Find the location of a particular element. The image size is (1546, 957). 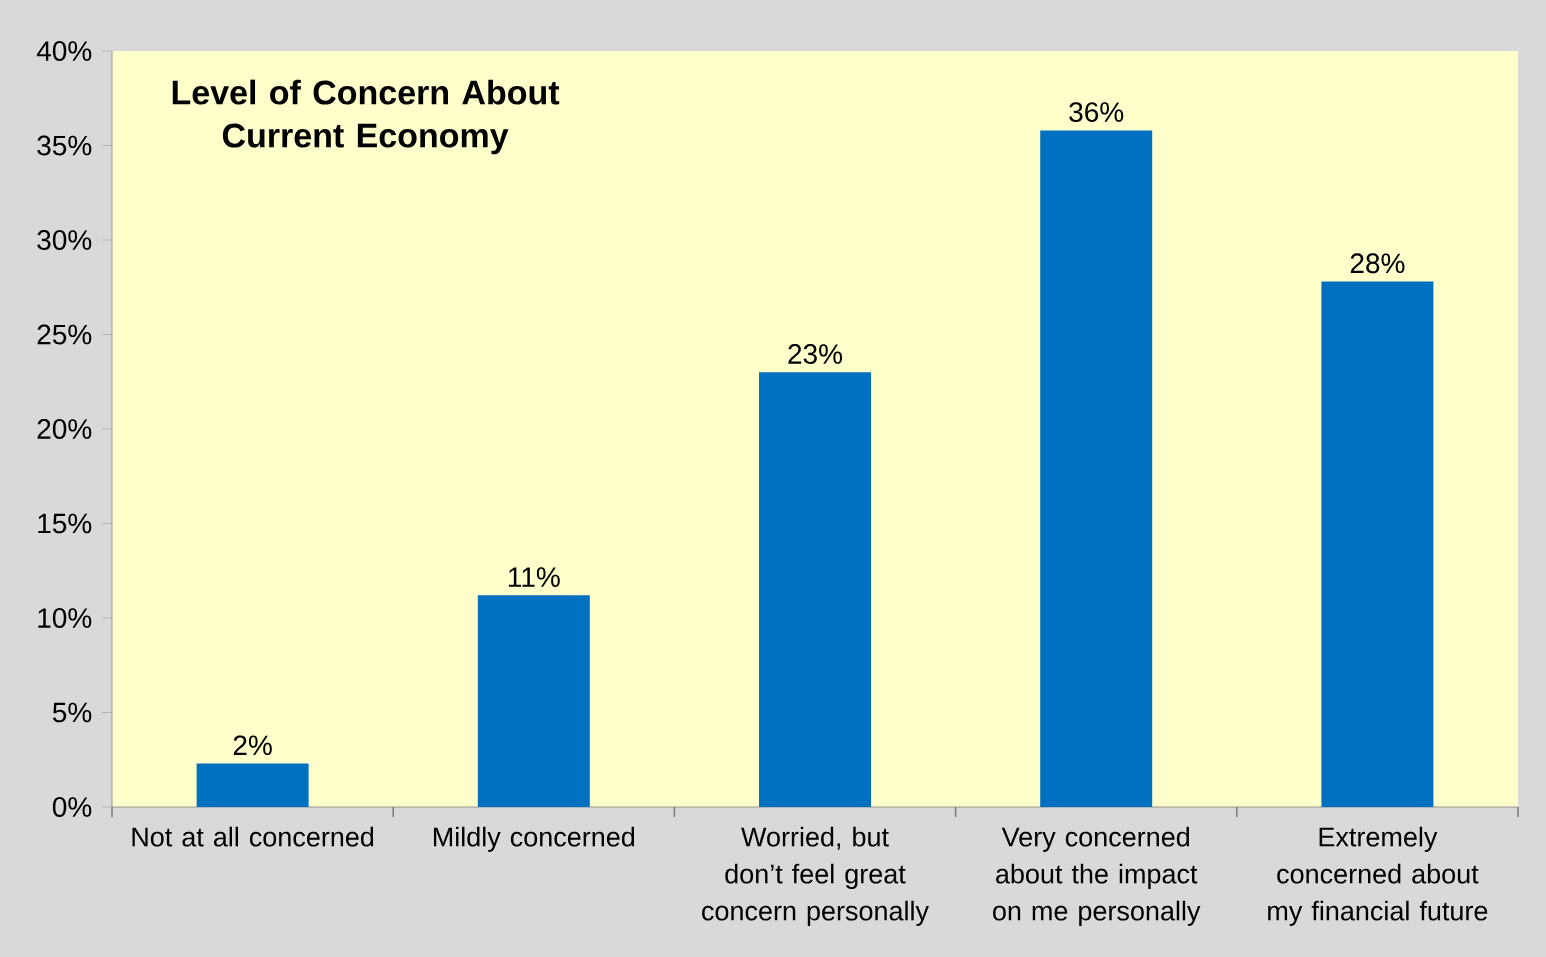

data-label: 23% is located at coordinates (815, 354).